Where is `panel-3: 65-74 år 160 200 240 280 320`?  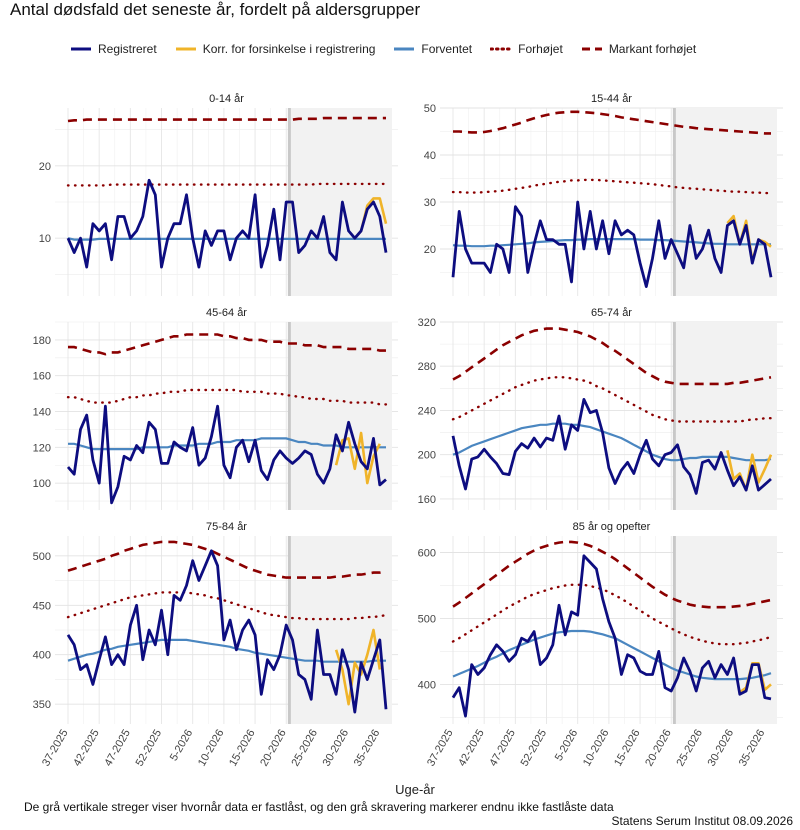 panel-3: 65-74 år 160 200 240 280 320 is located at coordinates (600, 408).